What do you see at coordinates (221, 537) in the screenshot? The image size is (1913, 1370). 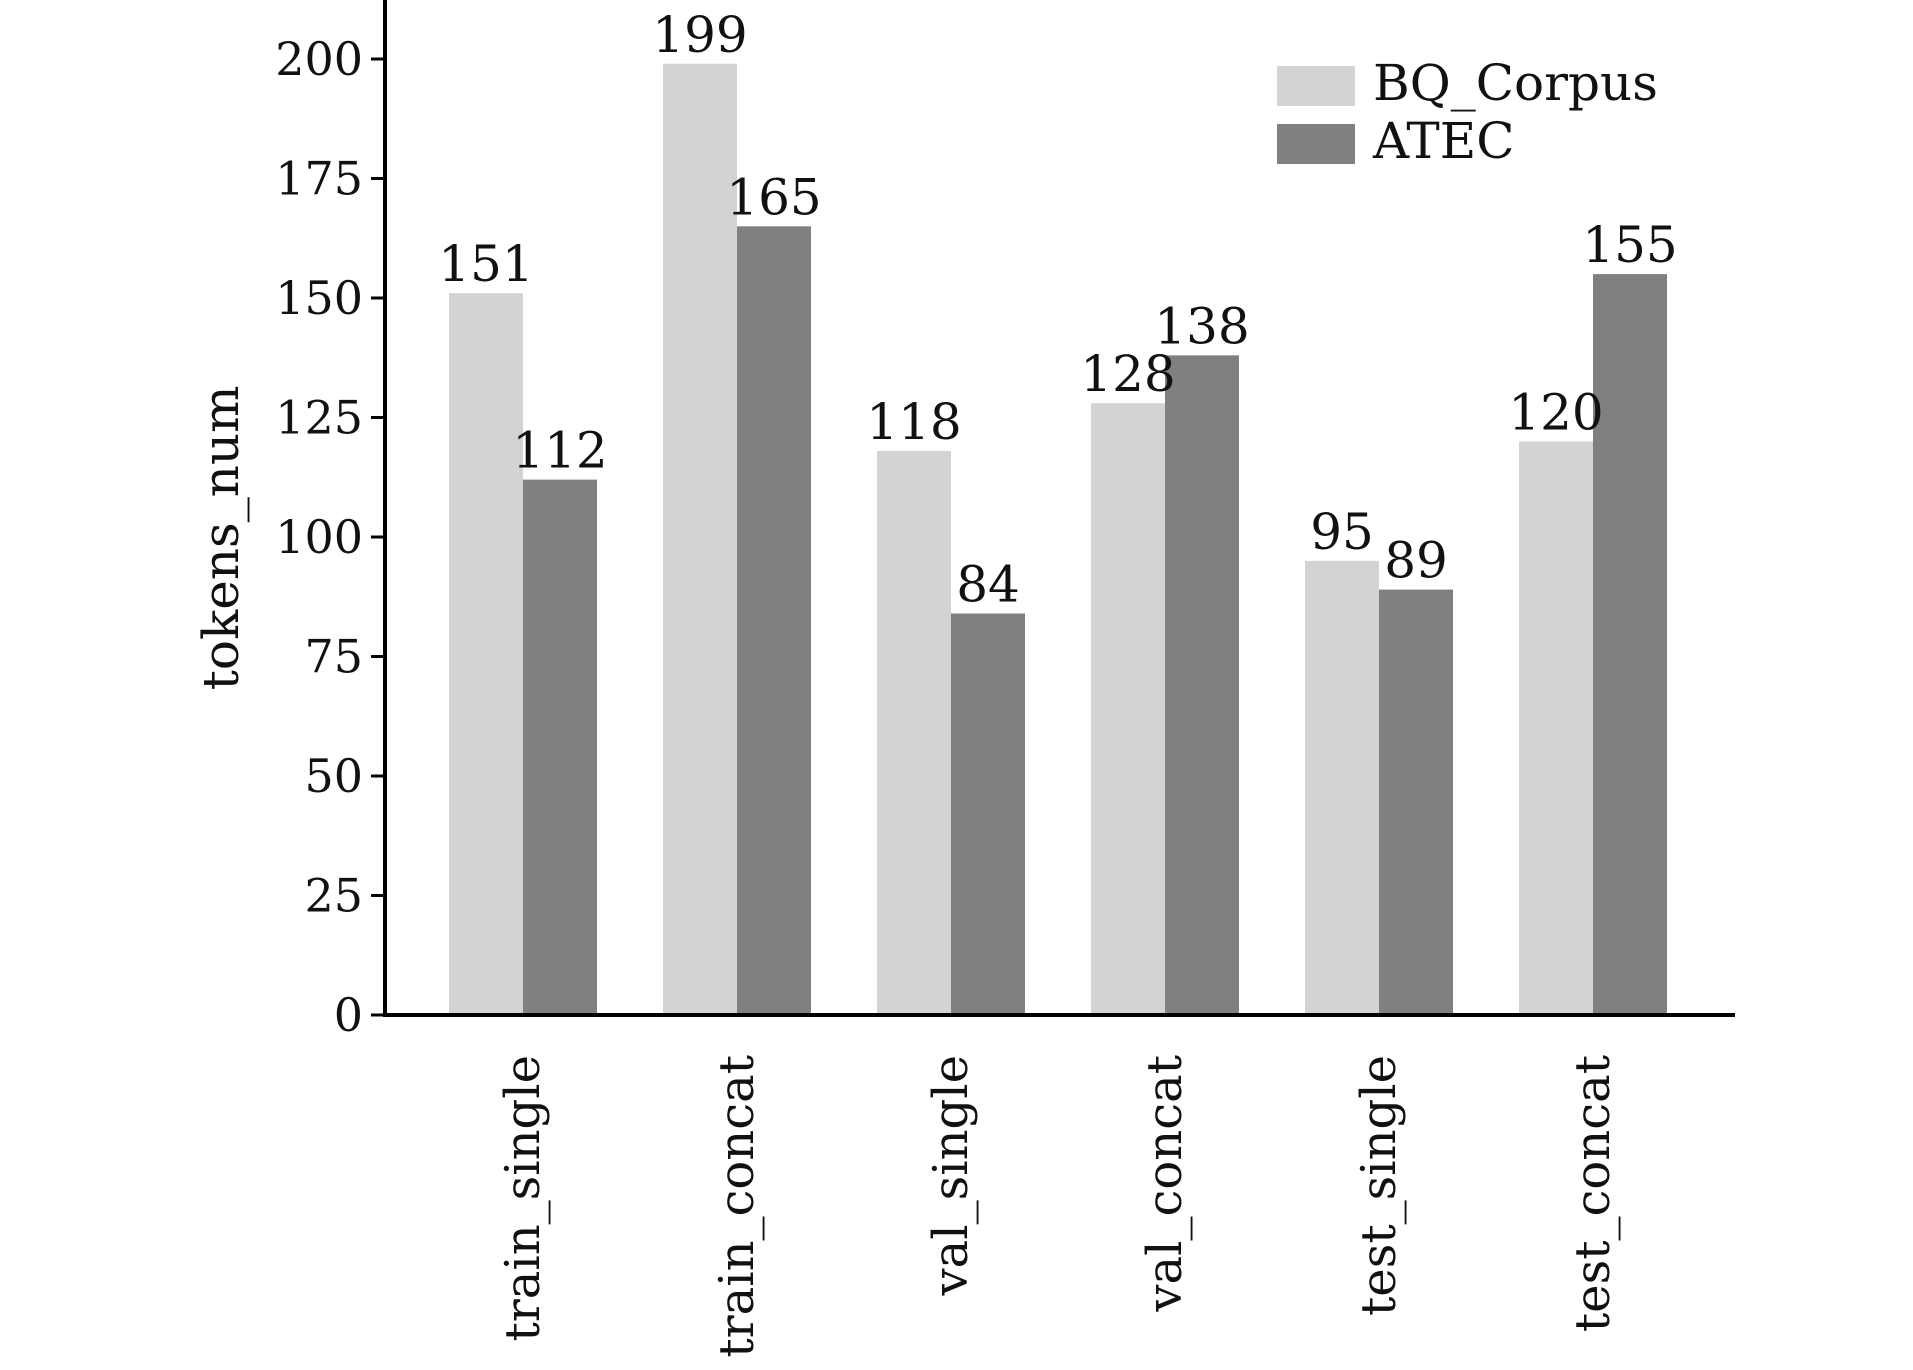 I see `y-axis-title: tokens_num` at bounding box center [221, 537].